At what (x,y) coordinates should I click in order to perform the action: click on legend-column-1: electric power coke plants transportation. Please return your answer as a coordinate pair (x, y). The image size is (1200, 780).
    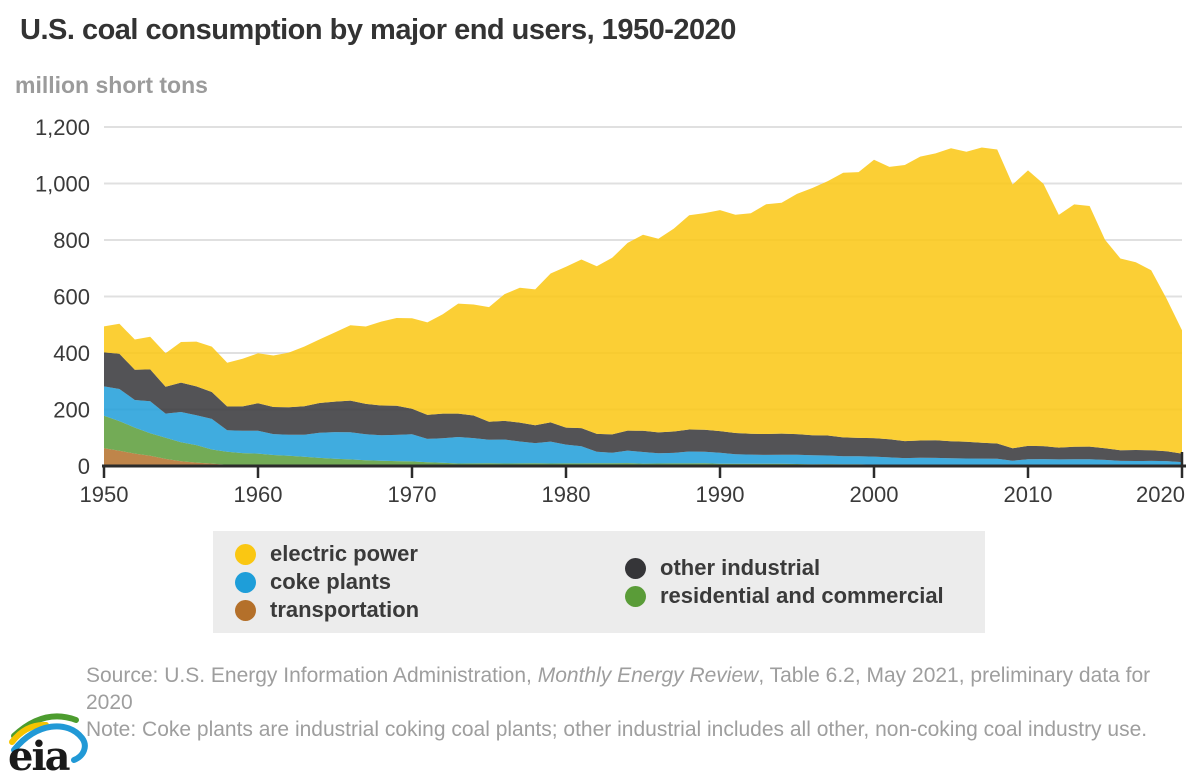
    Looking at the image, I should click on (430, 582).